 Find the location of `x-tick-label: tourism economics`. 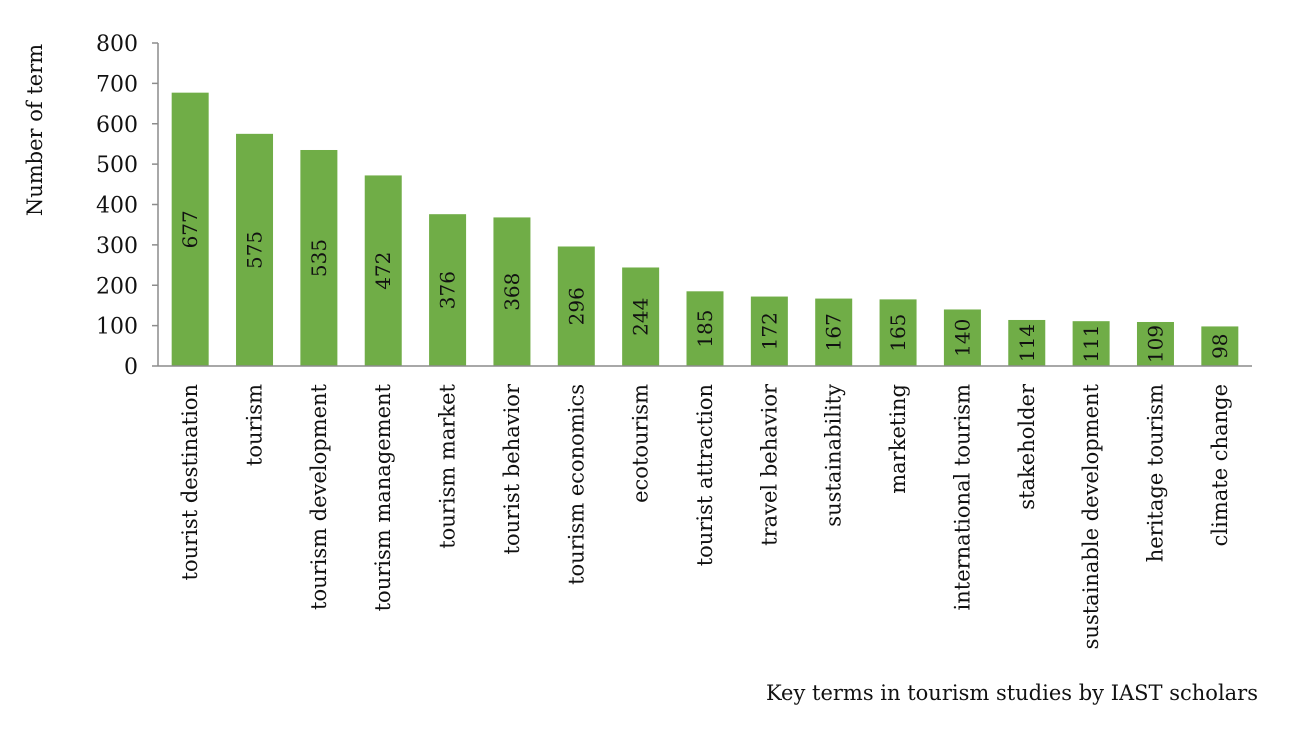

x-tick-label: tourism economics is located at coordinates (576, 484).